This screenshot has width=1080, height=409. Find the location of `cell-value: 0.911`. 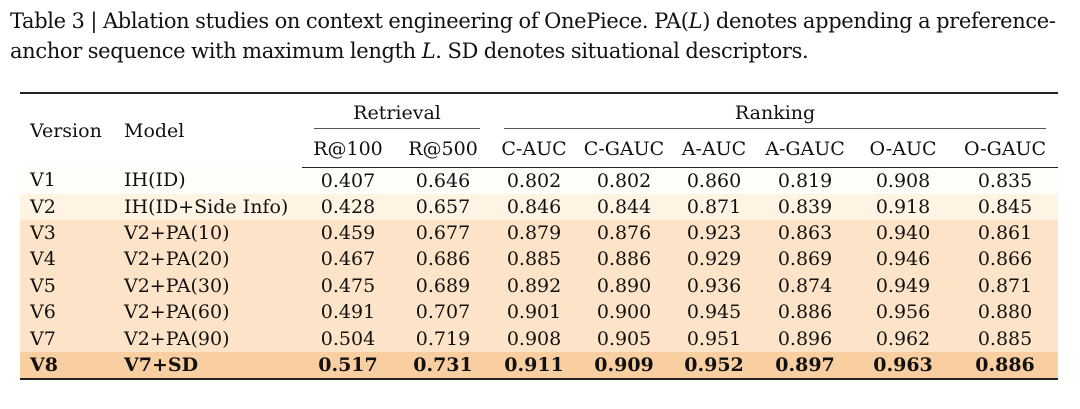

cell-value: 0.911 is located at coordinates (534, 365).